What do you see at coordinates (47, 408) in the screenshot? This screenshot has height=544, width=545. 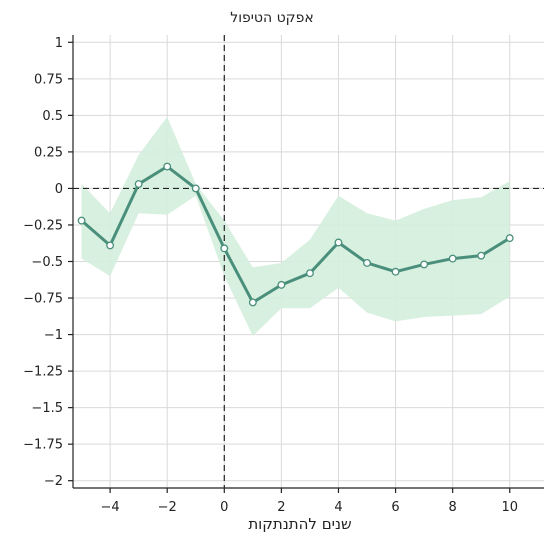 I see `y-tick-label: −1.5` at bounding box center [47, 408].